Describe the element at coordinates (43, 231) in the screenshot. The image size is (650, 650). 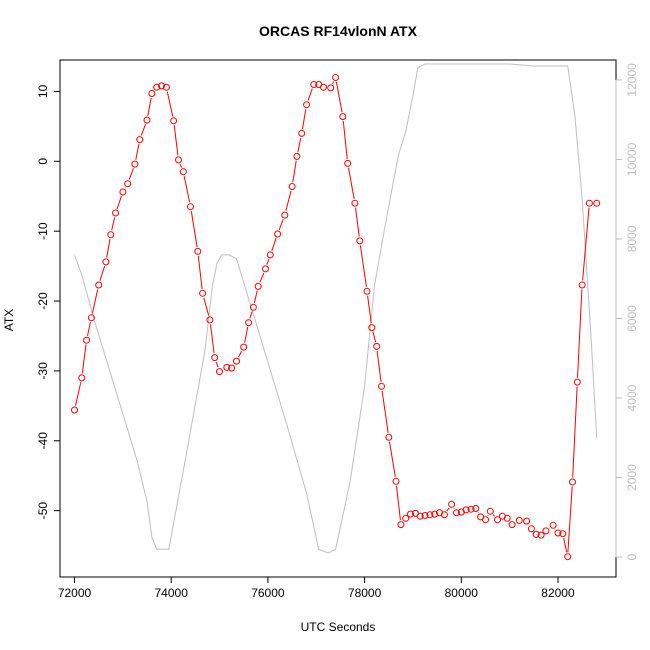
I see `y-tick-label: -10` at that location.